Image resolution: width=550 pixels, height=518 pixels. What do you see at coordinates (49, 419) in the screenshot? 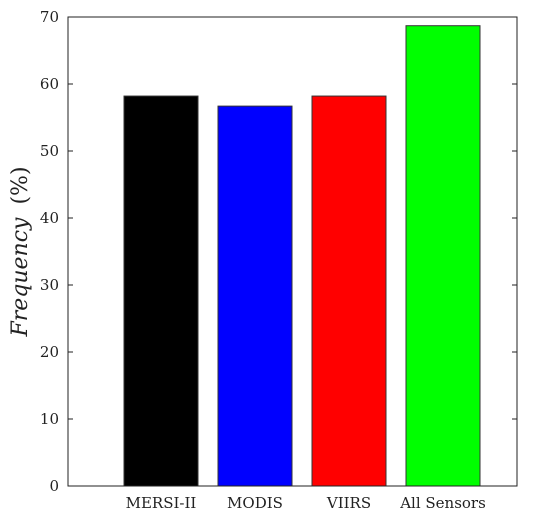
I see `y-tick-label: 10` at bounding box center [49, 419].